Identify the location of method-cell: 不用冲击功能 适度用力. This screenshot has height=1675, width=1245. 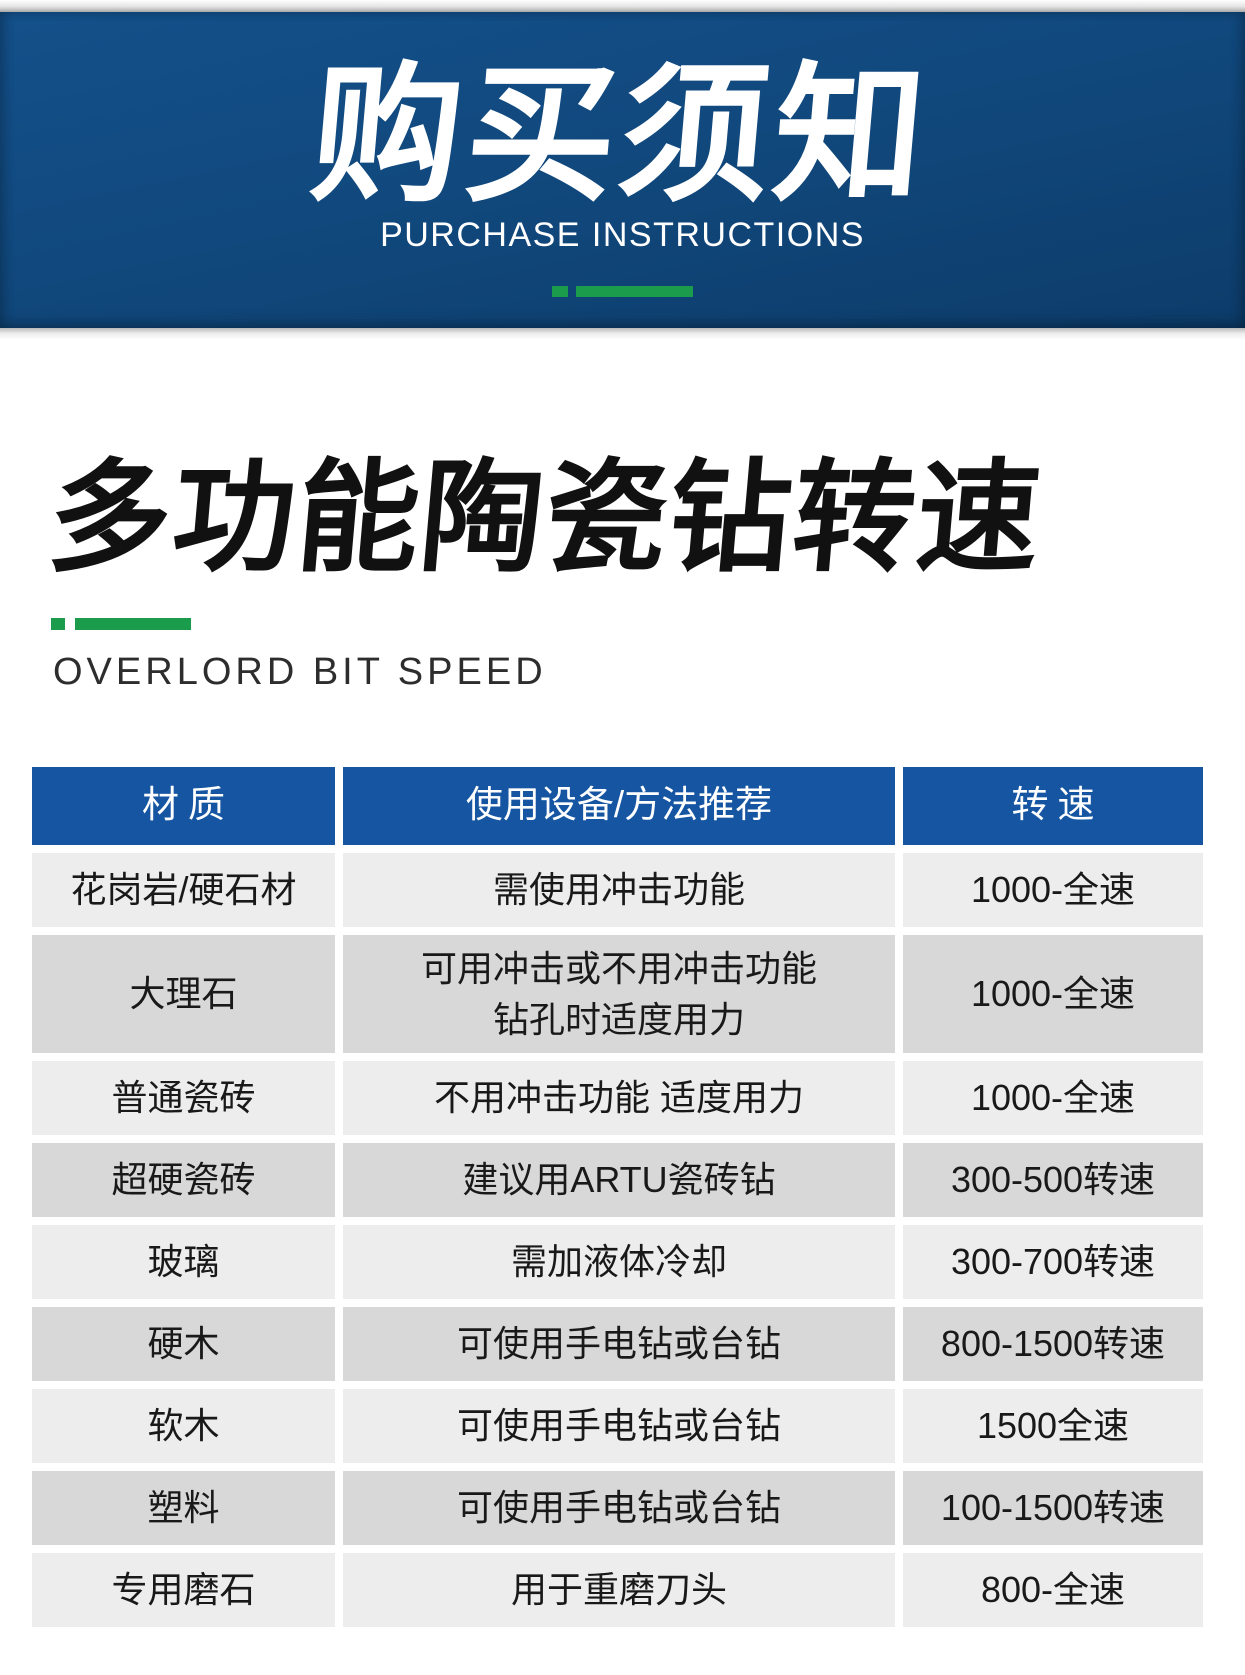
(619, 1097).